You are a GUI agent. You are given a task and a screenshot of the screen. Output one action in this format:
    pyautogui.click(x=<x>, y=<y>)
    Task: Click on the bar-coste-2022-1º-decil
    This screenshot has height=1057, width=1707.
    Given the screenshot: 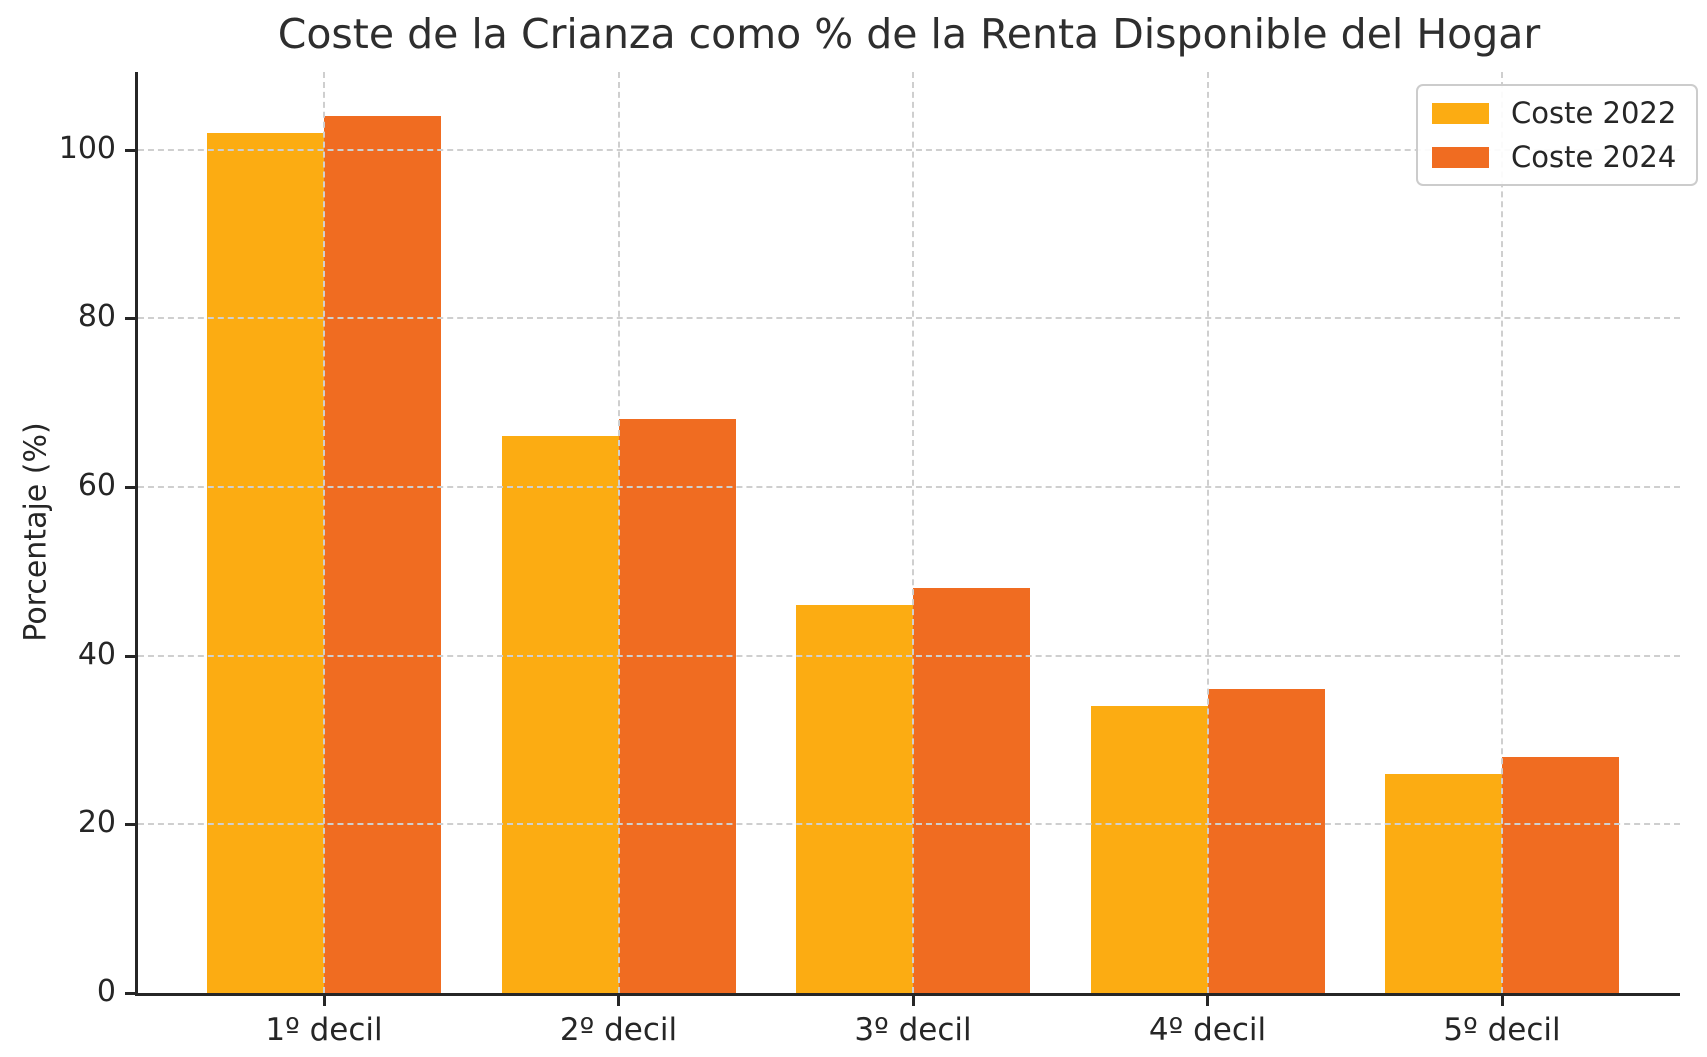 What is the action you would take?
    pyautogui.click(x=265, y=562)
    